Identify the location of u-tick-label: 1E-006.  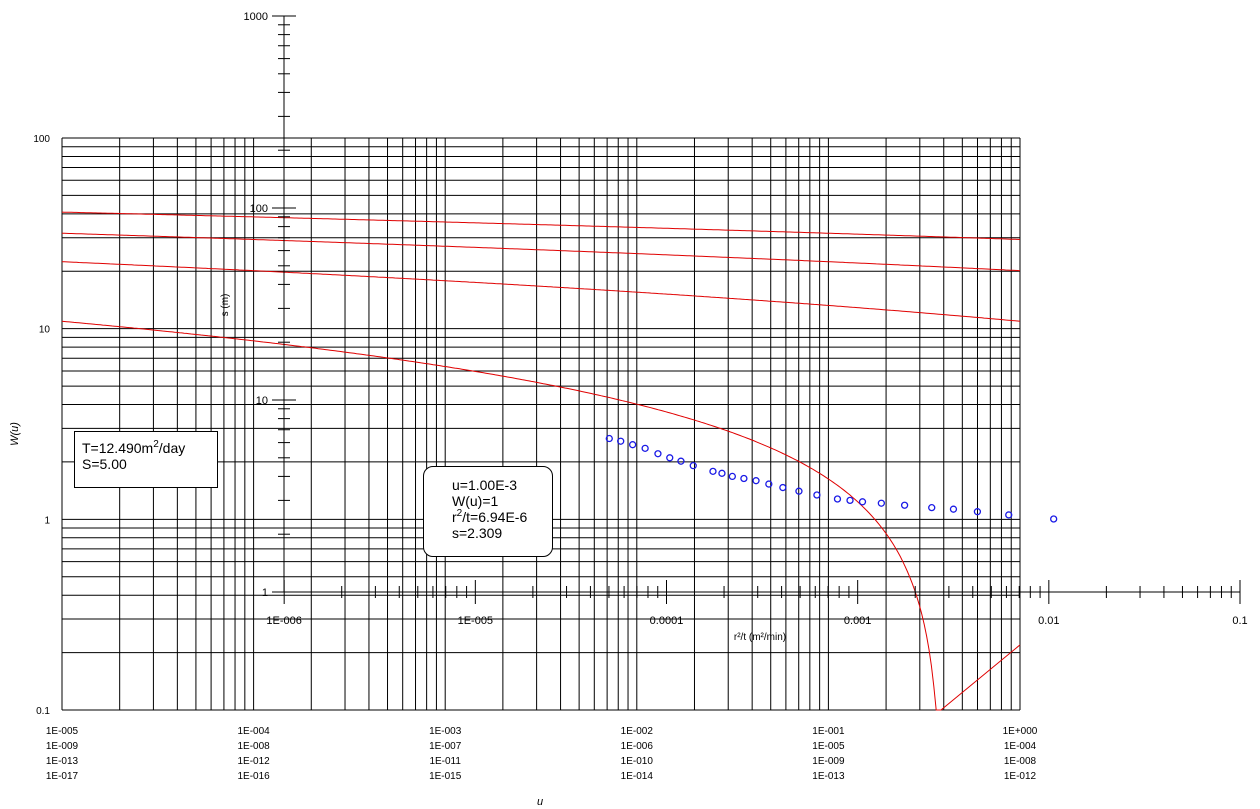
(637, 746).